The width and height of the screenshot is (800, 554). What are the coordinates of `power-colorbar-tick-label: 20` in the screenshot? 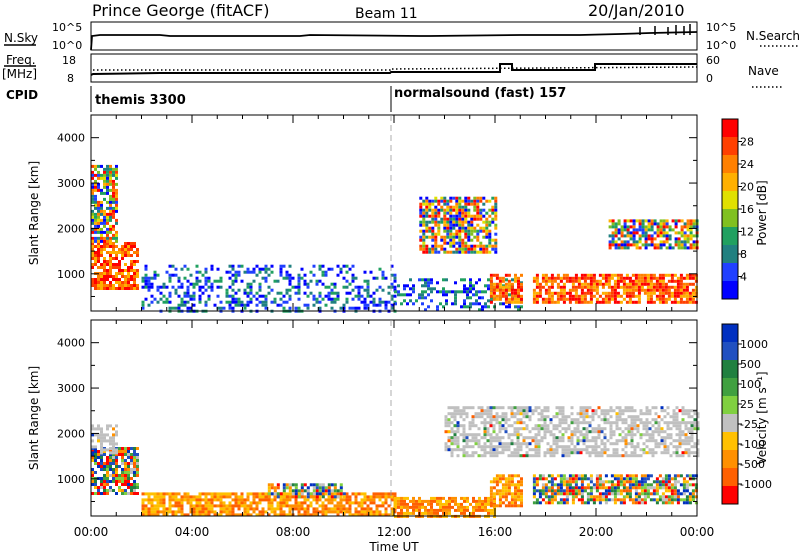 It's located at (747, 187).